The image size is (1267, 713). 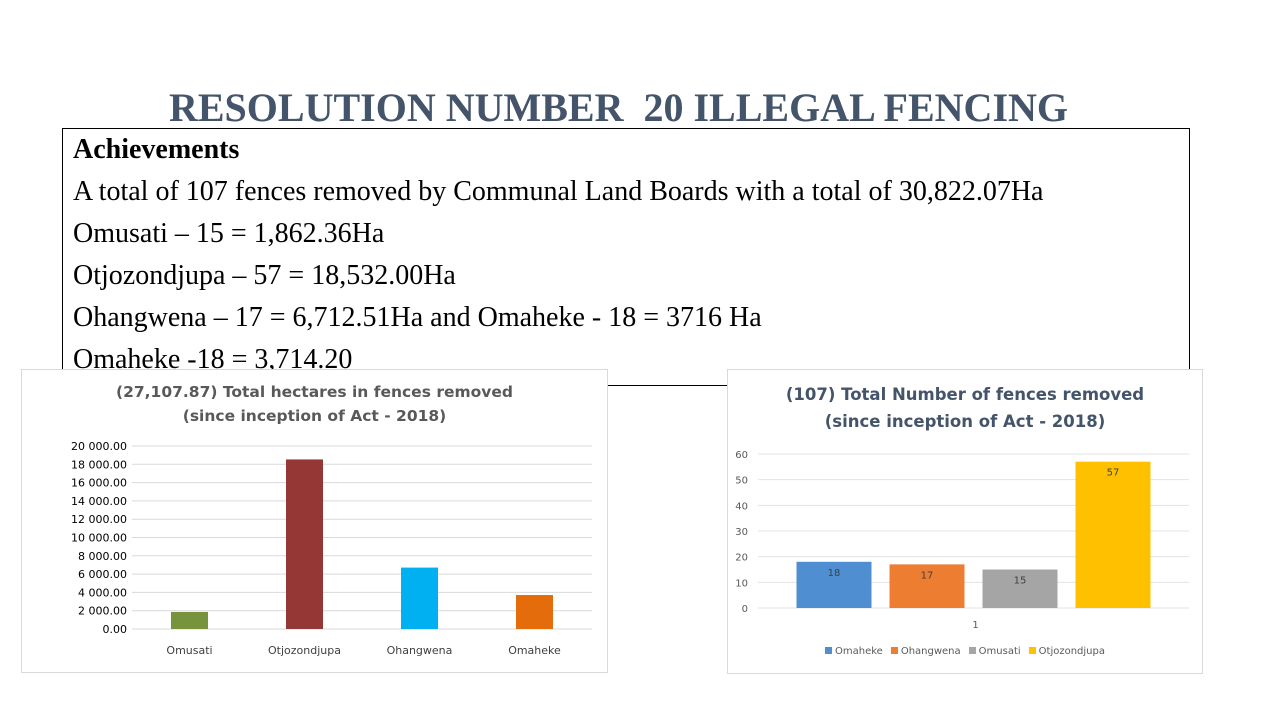 I want to click on y-tick-label: 14 000.00, so click(x=99, y=501).